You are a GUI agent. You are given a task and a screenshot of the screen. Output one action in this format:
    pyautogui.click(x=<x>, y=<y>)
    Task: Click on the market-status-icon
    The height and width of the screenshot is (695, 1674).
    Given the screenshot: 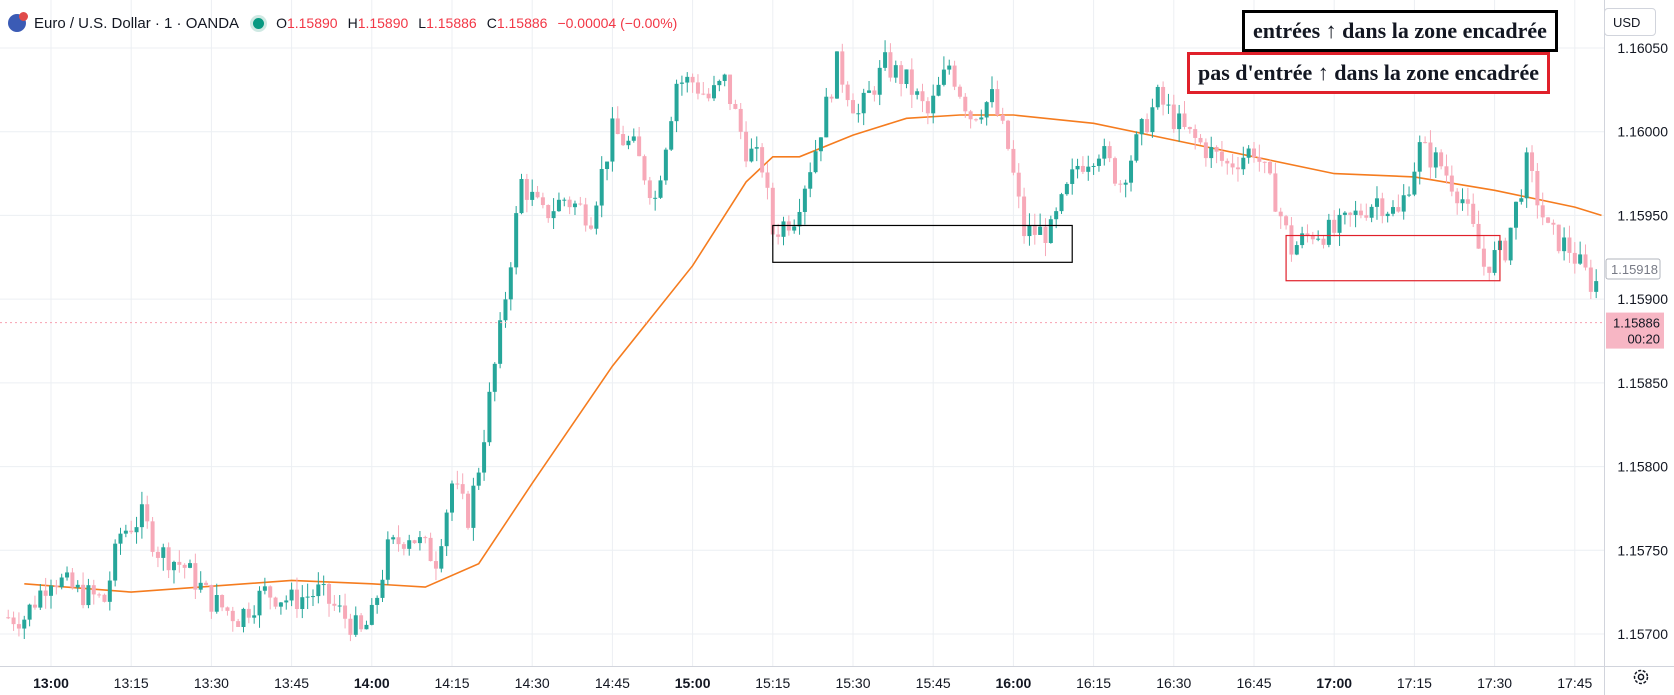 What is the action you would take?
    pyautogui.click(x=259, y=23)
    